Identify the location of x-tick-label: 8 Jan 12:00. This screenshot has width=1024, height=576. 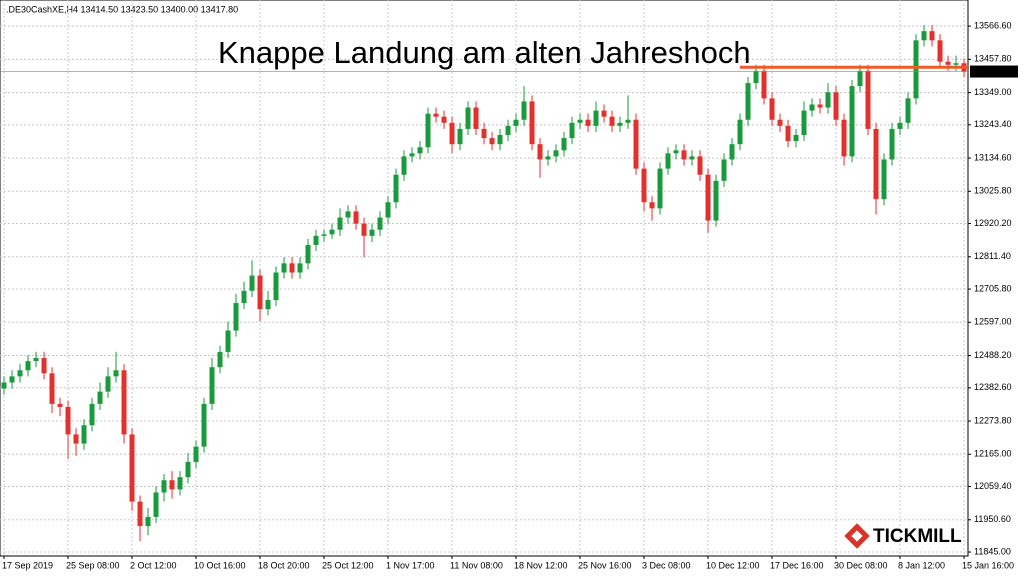
(921, 565).